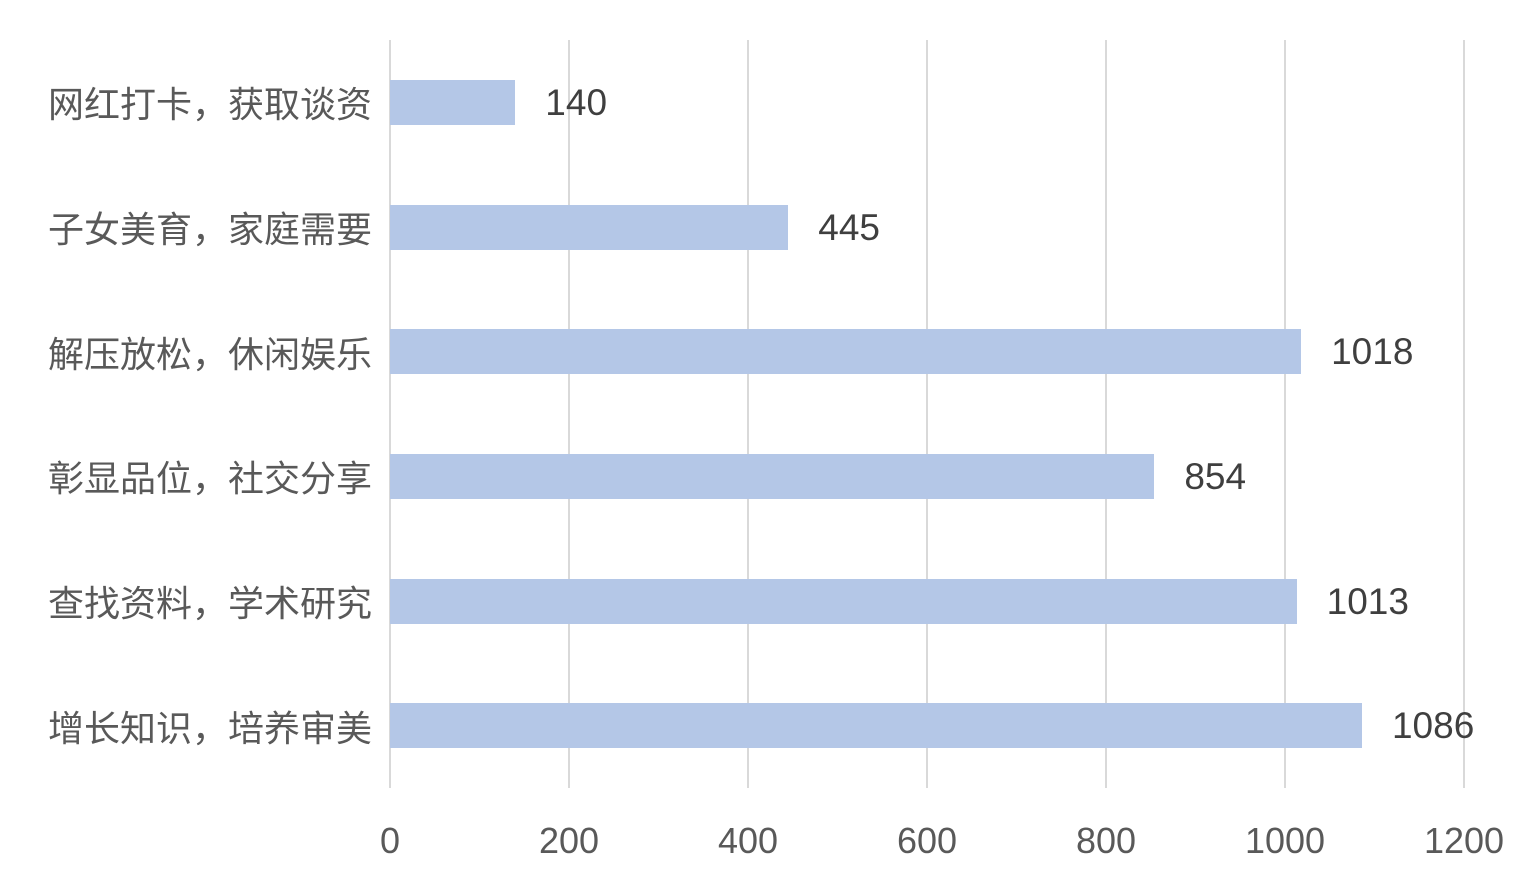 This screenshot has width=1532, height=875. Describe the element at coordinates (209, 603) in the screenshot. I see `category-label-4: 查找资料，学术研究` at that location.